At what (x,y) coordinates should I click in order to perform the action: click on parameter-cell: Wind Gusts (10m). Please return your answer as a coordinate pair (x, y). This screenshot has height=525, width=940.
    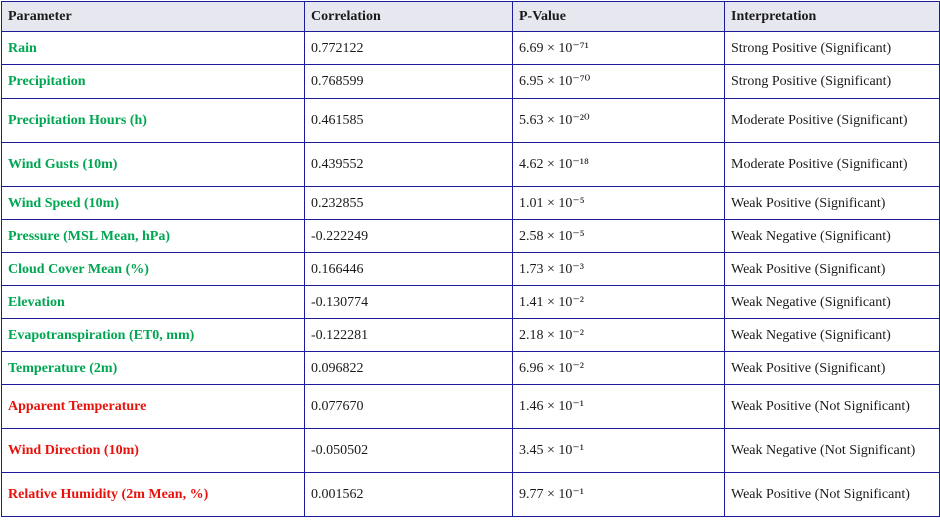
    Looking at the image, I should click on (153, 164).